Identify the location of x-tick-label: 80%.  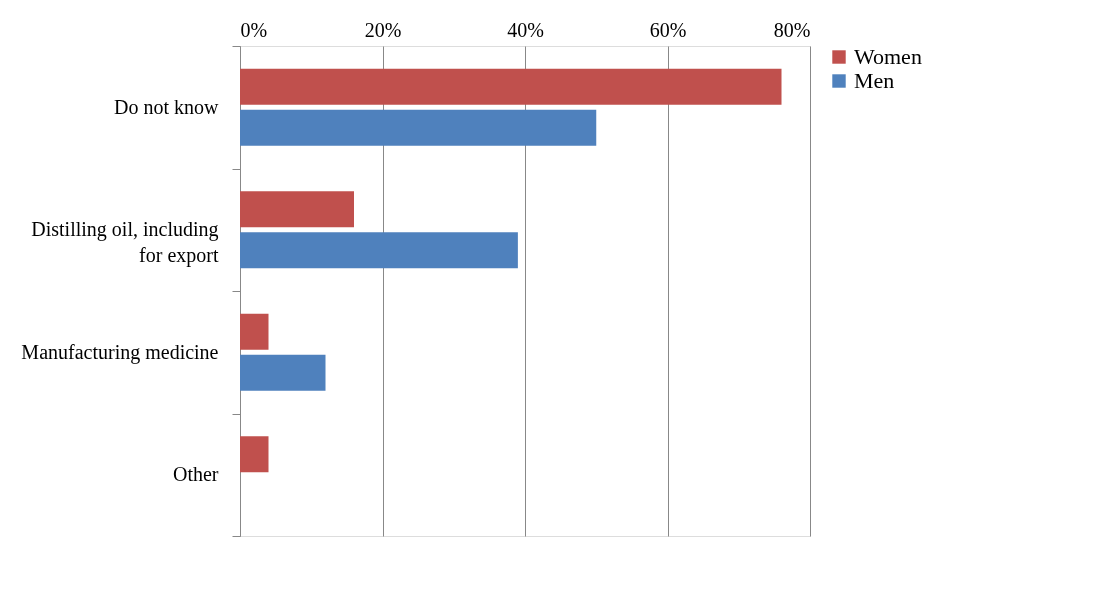
(792, 29).